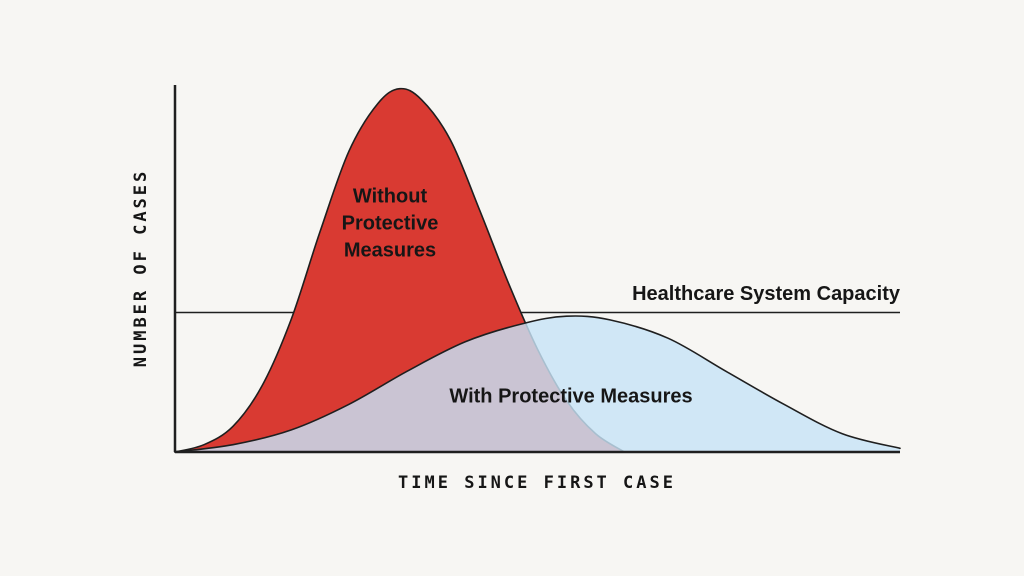 The height and width of the screenshot is (576, 1024). I want to click on y-axis-label: NUMBER OF CASES, so click(141, 268).